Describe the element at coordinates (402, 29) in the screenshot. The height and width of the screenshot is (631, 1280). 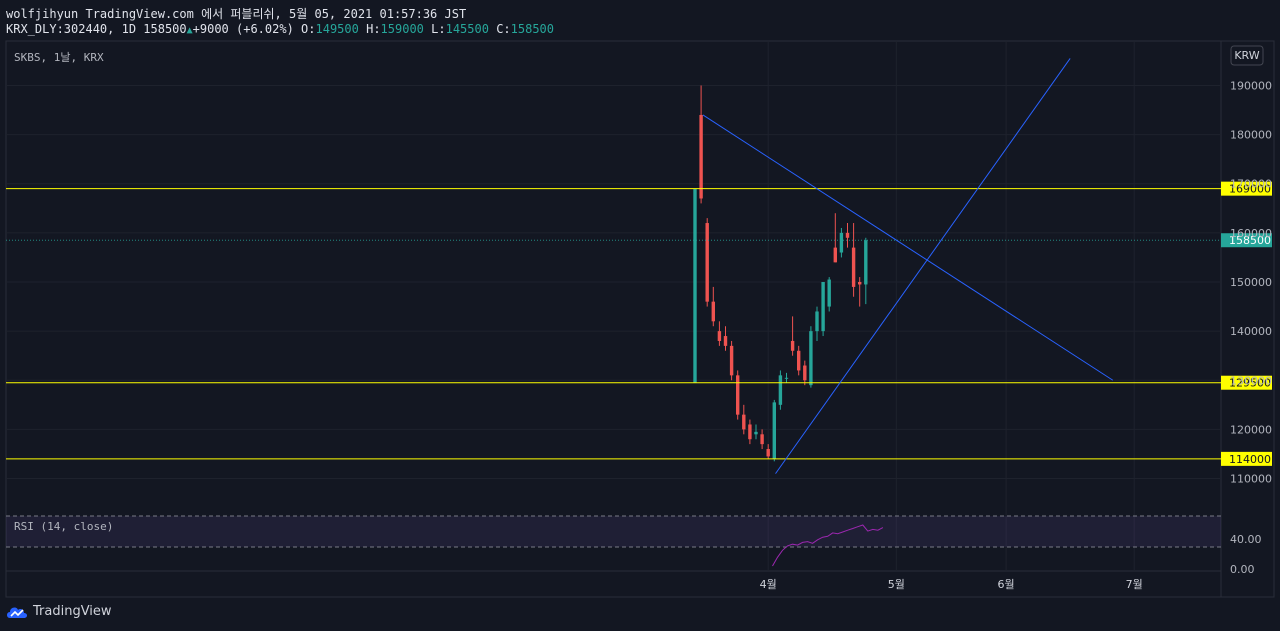
I see `high-value: 159000` at that location.